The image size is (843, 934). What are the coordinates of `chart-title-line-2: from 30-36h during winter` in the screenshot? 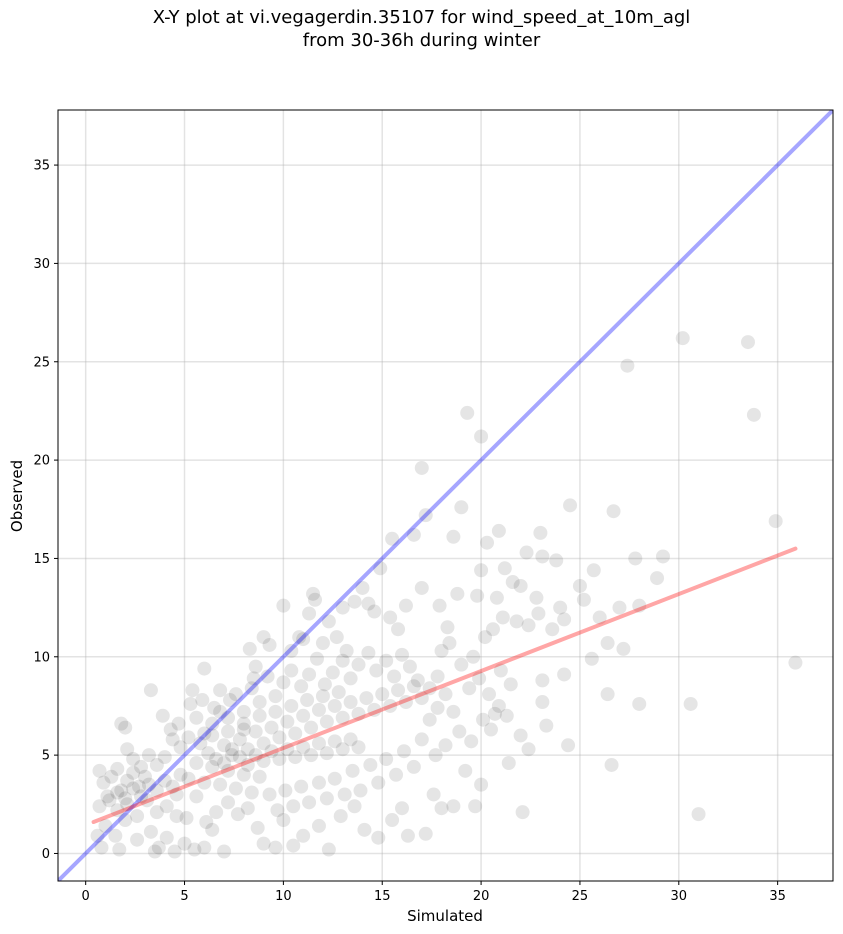 It's located at (421, 40).